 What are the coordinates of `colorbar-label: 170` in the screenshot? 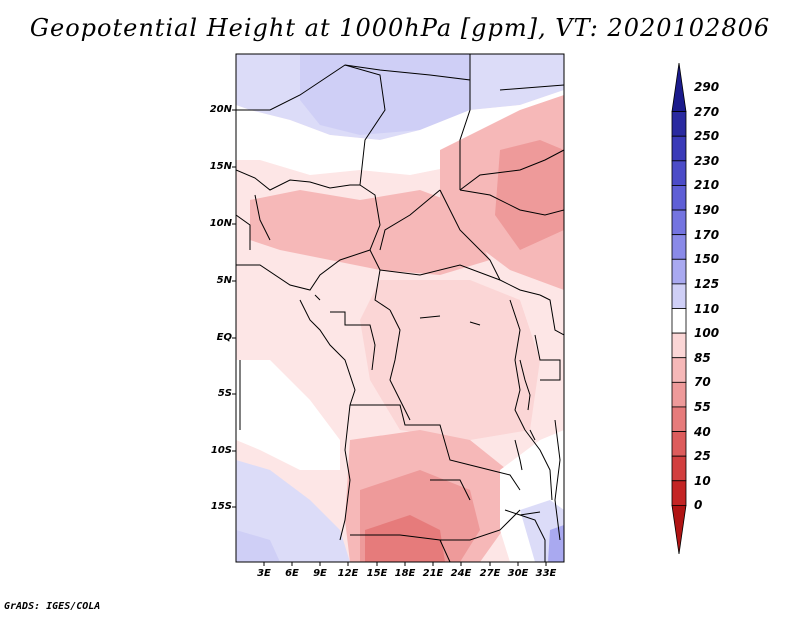 It's located at (707, 234).